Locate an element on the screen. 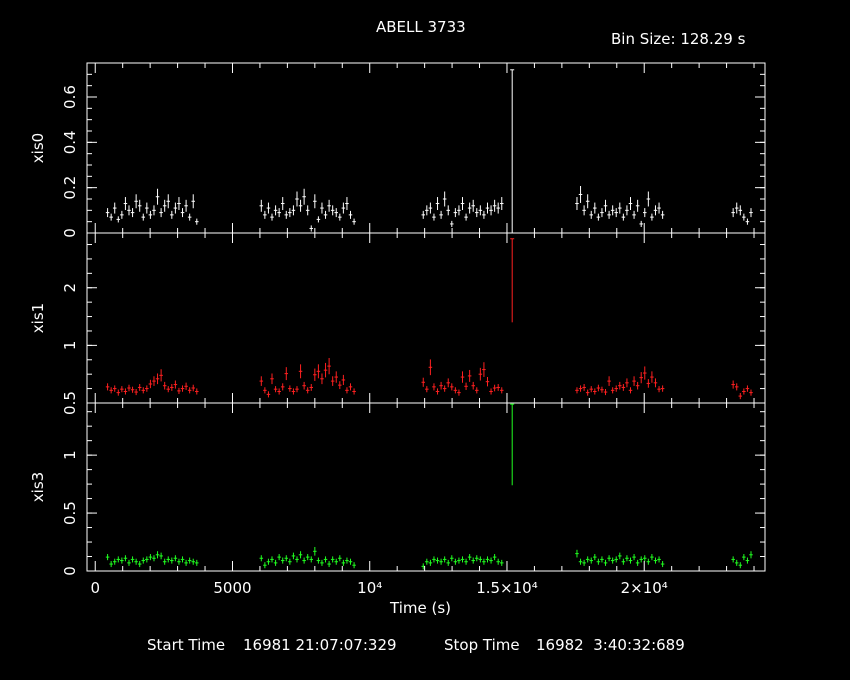  x-tick-label: 5000 is located at coordinates (232, 588).